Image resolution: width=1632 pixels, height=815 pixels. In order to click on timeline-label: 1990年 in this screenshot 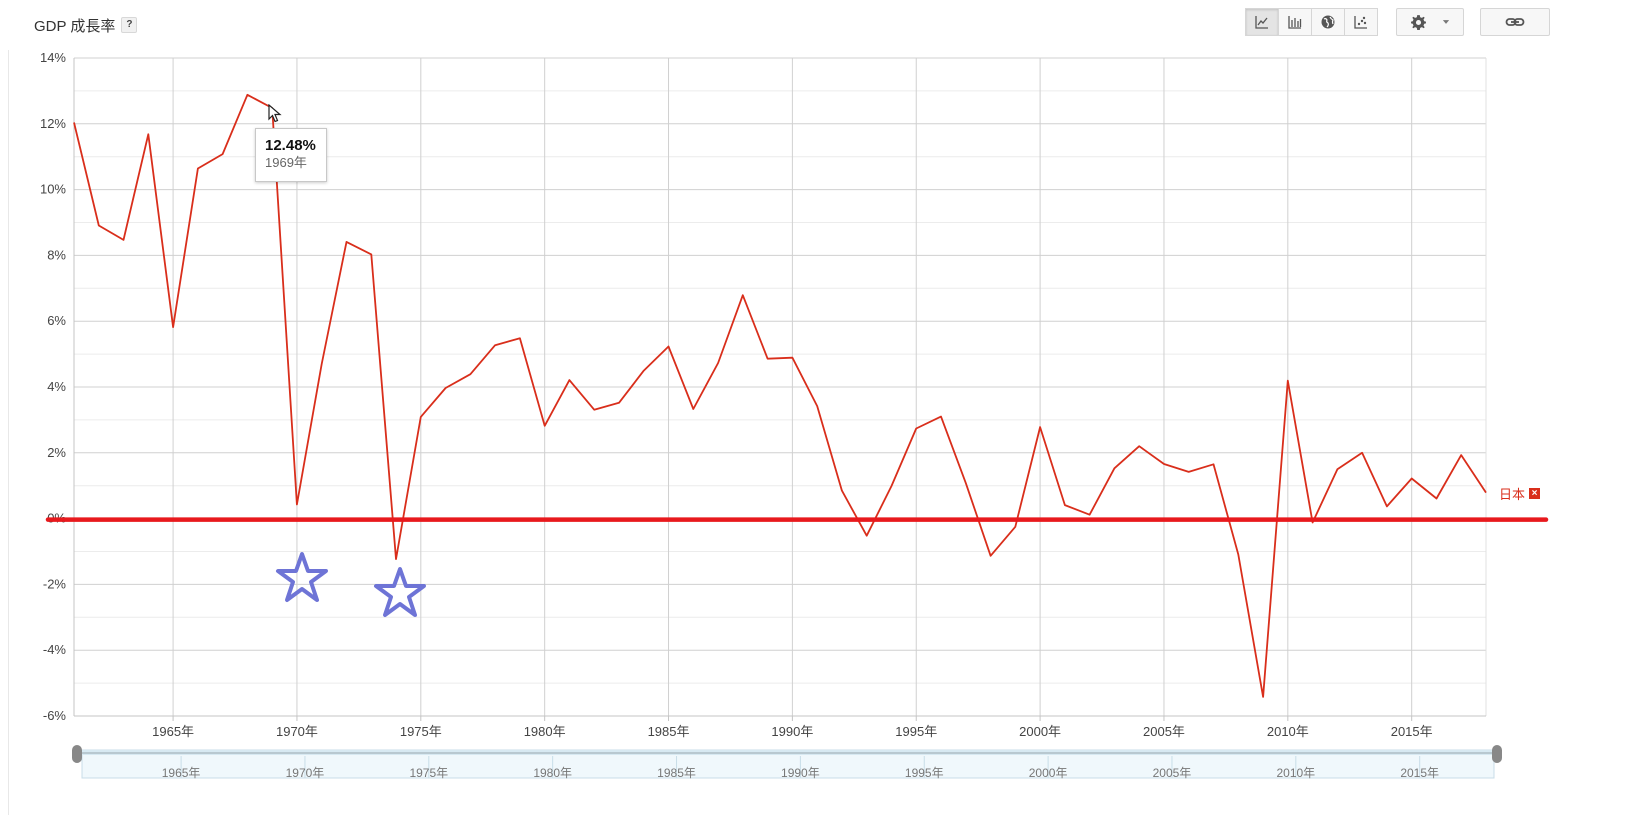, I will do `click(800, 773)`.